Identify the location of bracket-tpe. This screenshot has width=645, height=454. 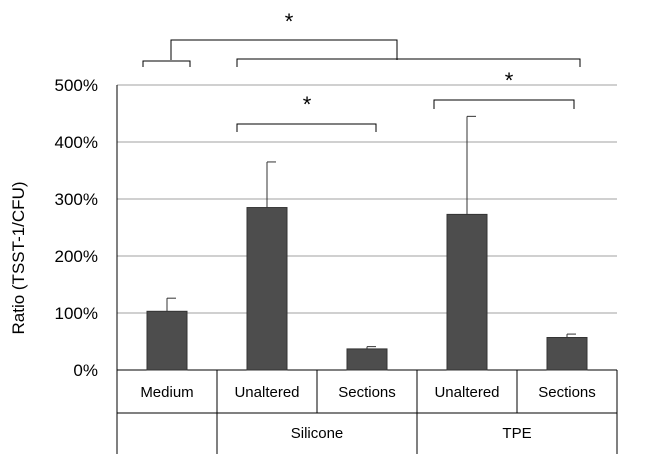
(504, 104).